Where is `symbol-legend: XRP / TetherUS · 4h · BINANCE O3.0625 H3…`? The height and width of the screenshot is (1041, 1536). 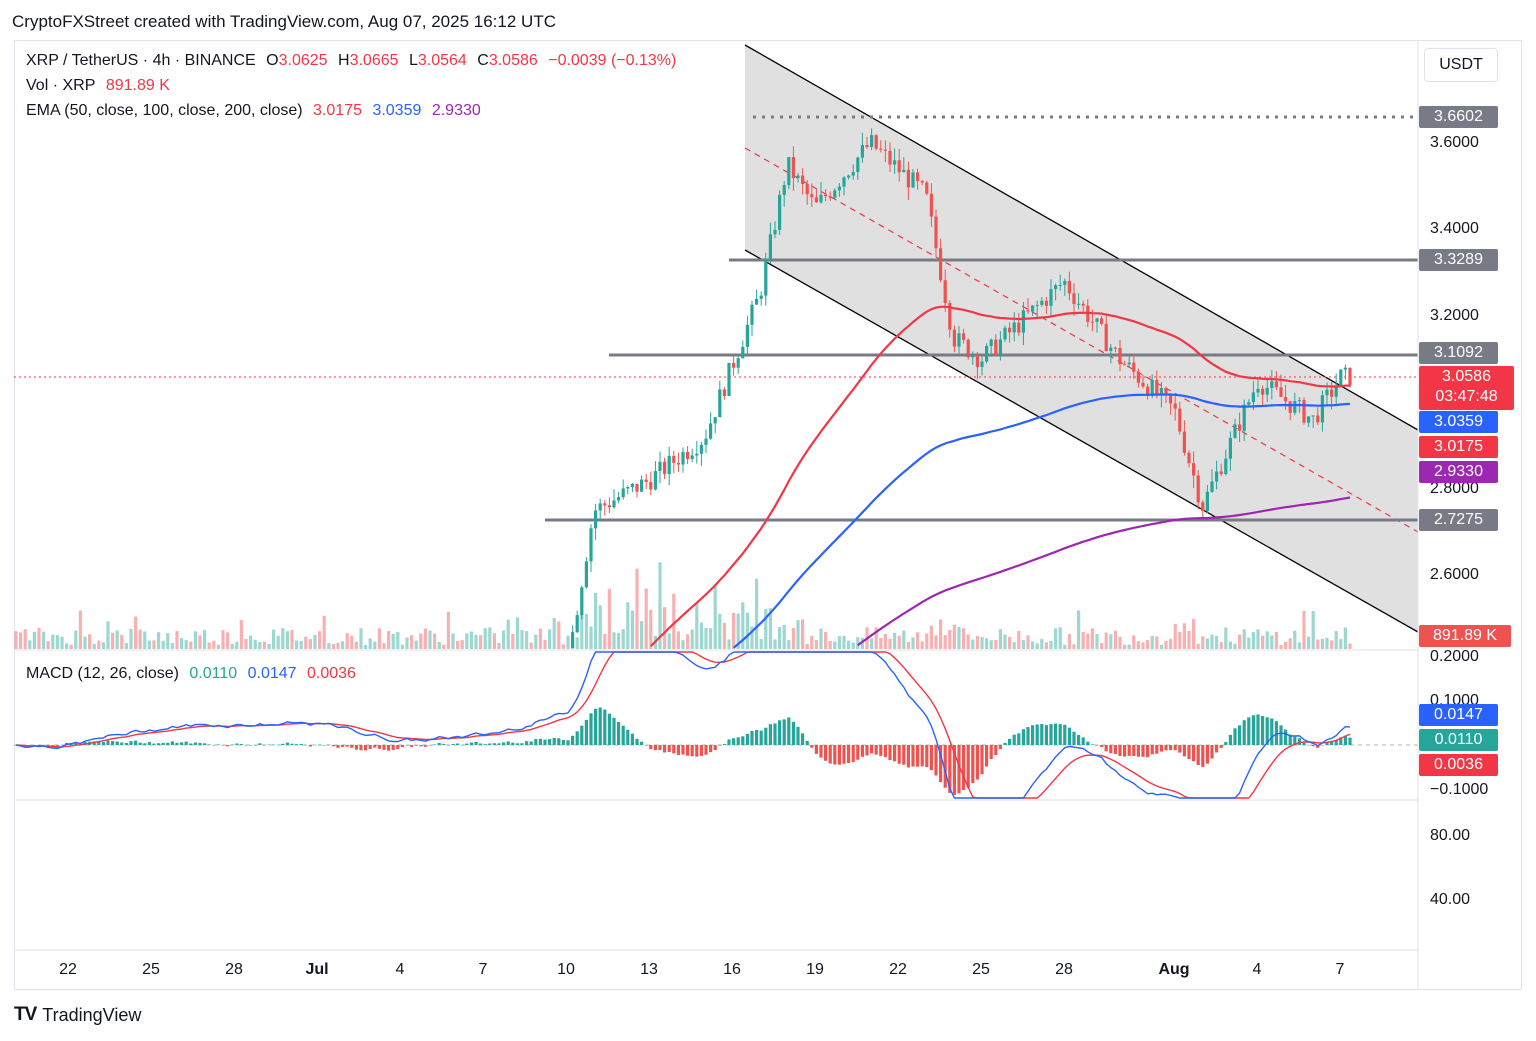 symbol-legend: XRP / TetherUS · 4h · BINANCE O3.0625 H3… is located at coordinates (354, 61).